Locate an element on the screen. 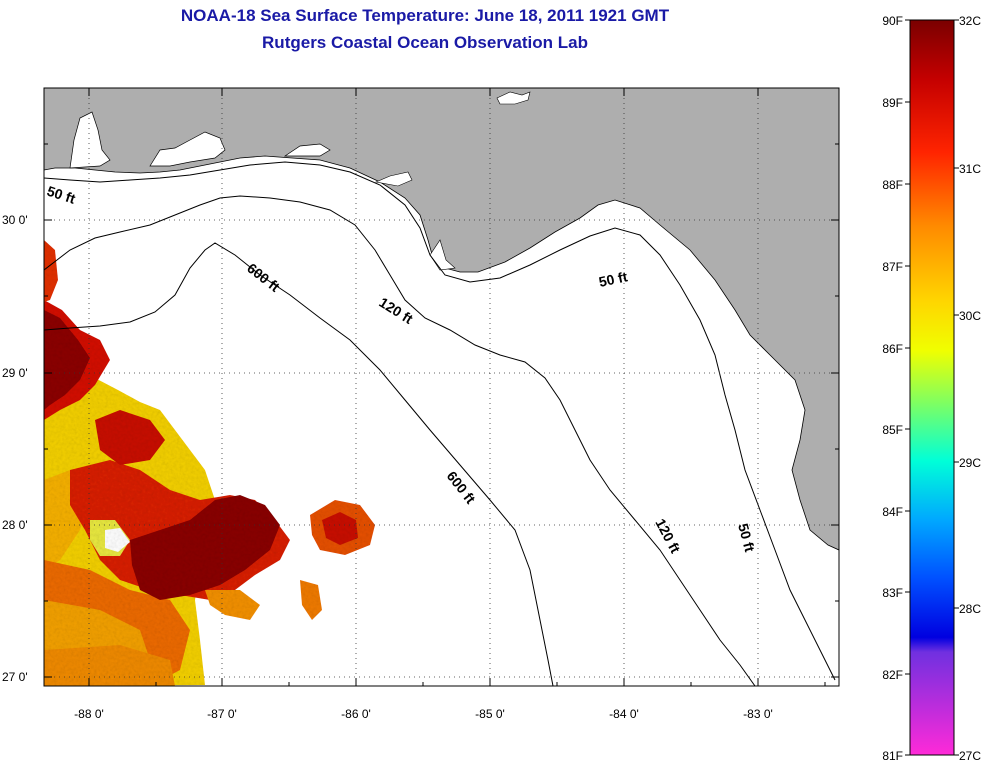 The width and height of the screenshot is (992, 770). colorbar-f-label: 89F is located at coordinates (892, 103).